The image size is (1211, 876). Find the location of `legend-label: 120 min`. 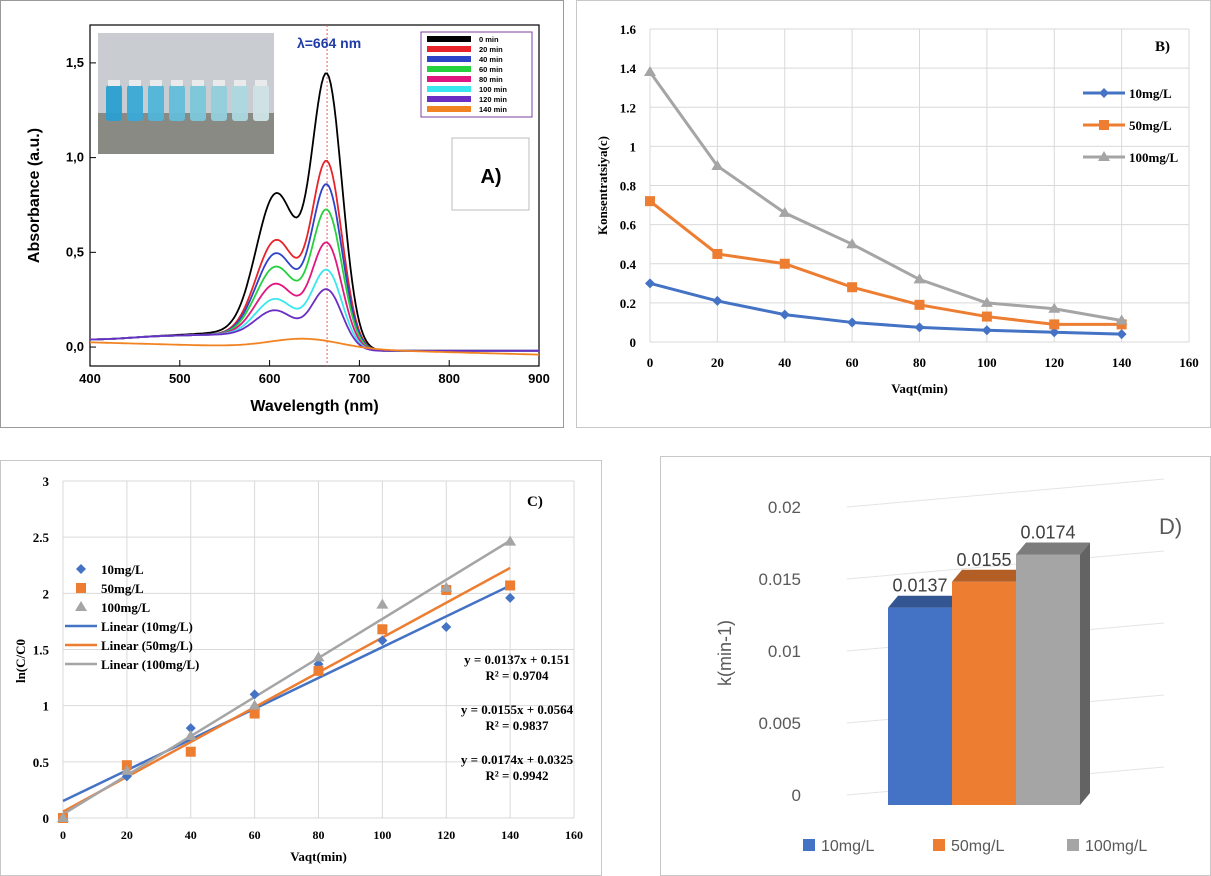

legend-label: 120 min is located at coordinates (493, 99).